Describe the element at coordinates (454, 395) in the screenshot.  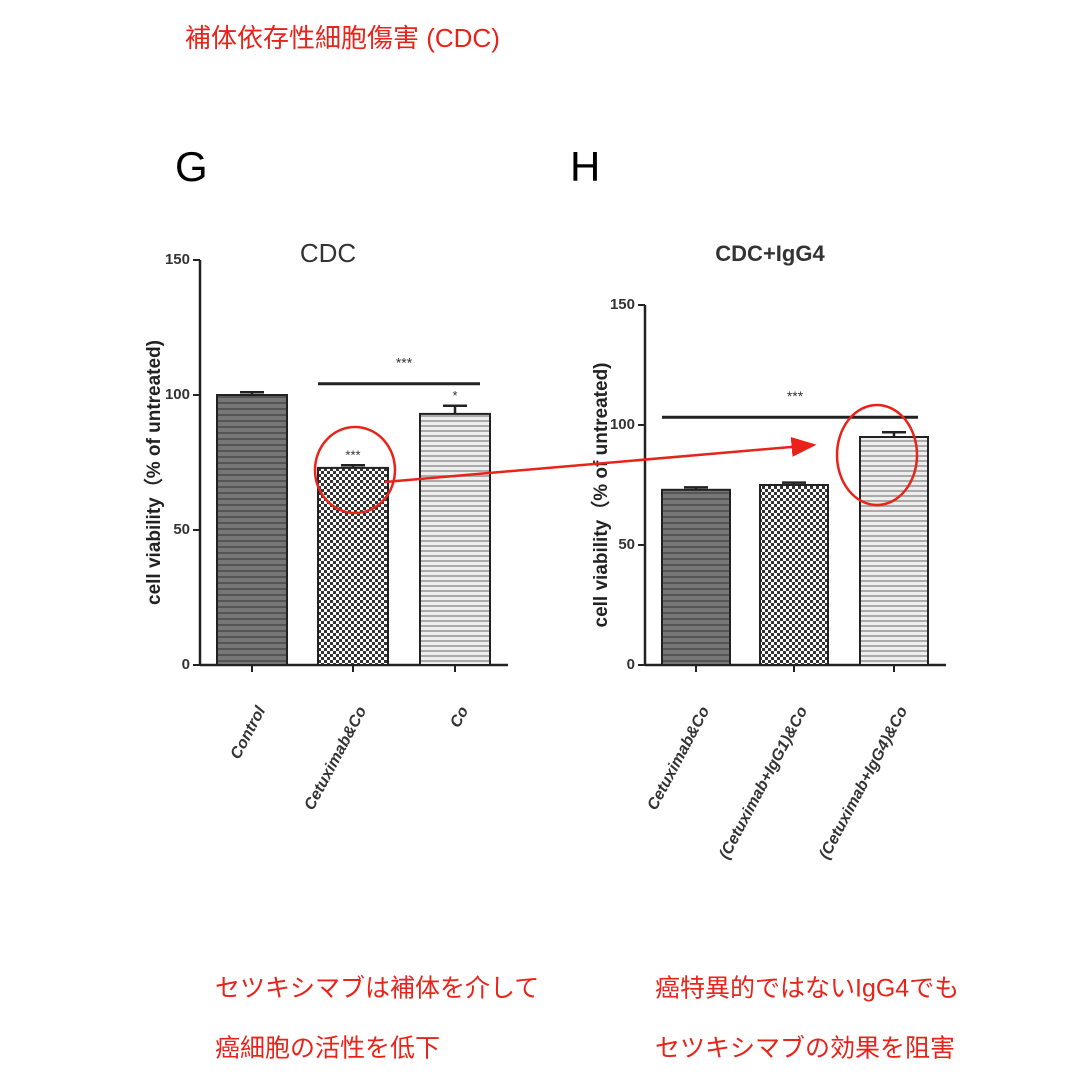
I see `significance-label: *` at that location.